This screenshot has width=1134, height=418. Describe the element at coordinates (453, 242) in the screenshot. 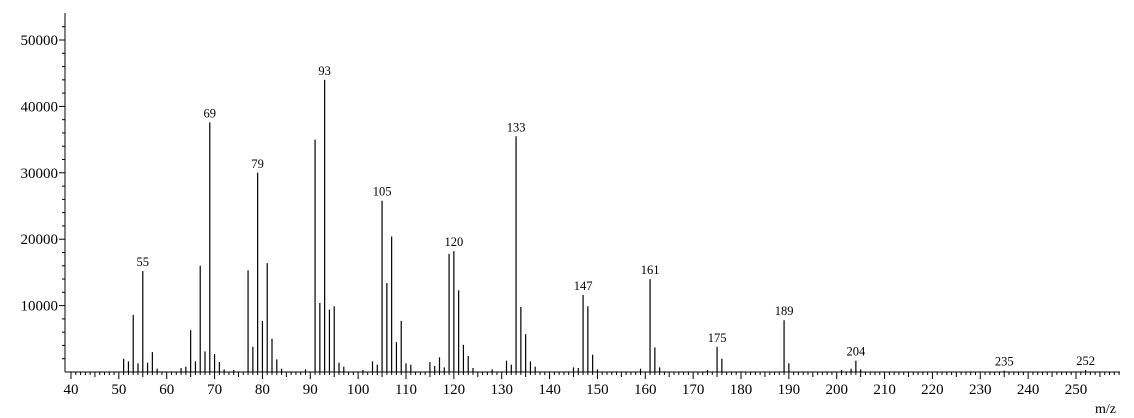

I see `peak-label: 120` at that location.